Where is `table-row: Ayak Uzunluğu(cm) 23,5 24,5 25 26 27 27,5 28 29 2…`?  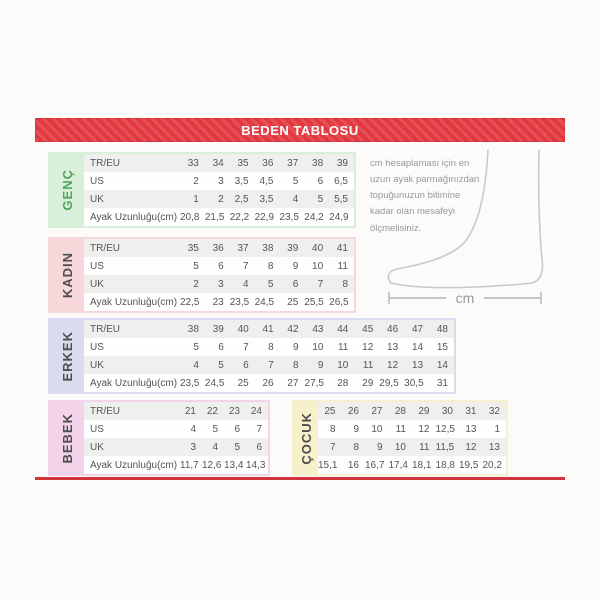 table-row: Ayak Uzunluğu(cm) 23,5 24,5 25 26 27 27,5 28 29 2… is located at coordinates (269, 383).